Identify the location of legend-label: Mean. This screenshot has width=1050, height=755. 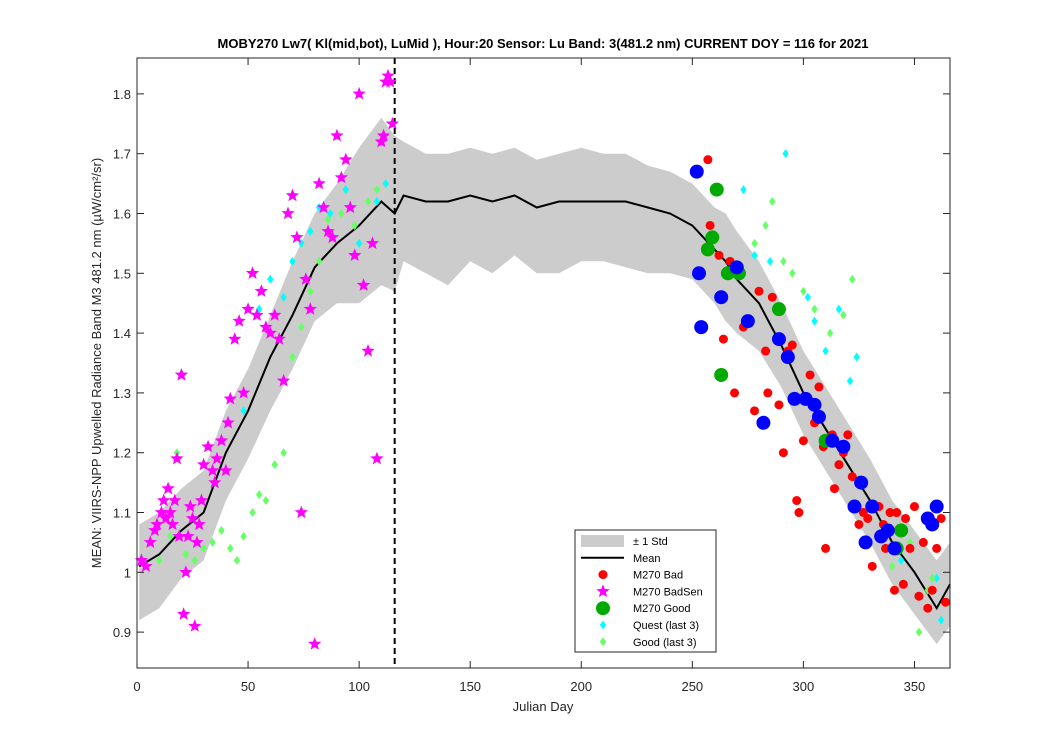
(647, 559).